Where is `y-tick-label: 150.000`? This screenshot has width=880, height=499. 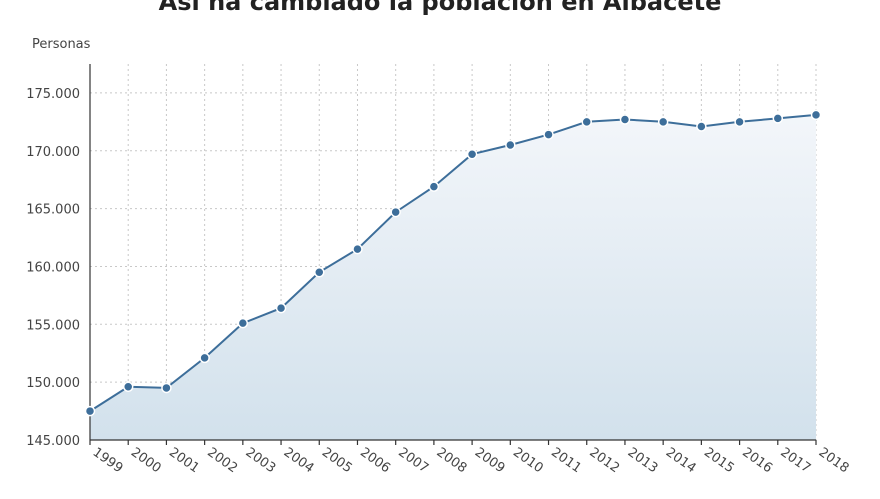
y-tick-label: 150.000 is located at coordinates (53, 383).